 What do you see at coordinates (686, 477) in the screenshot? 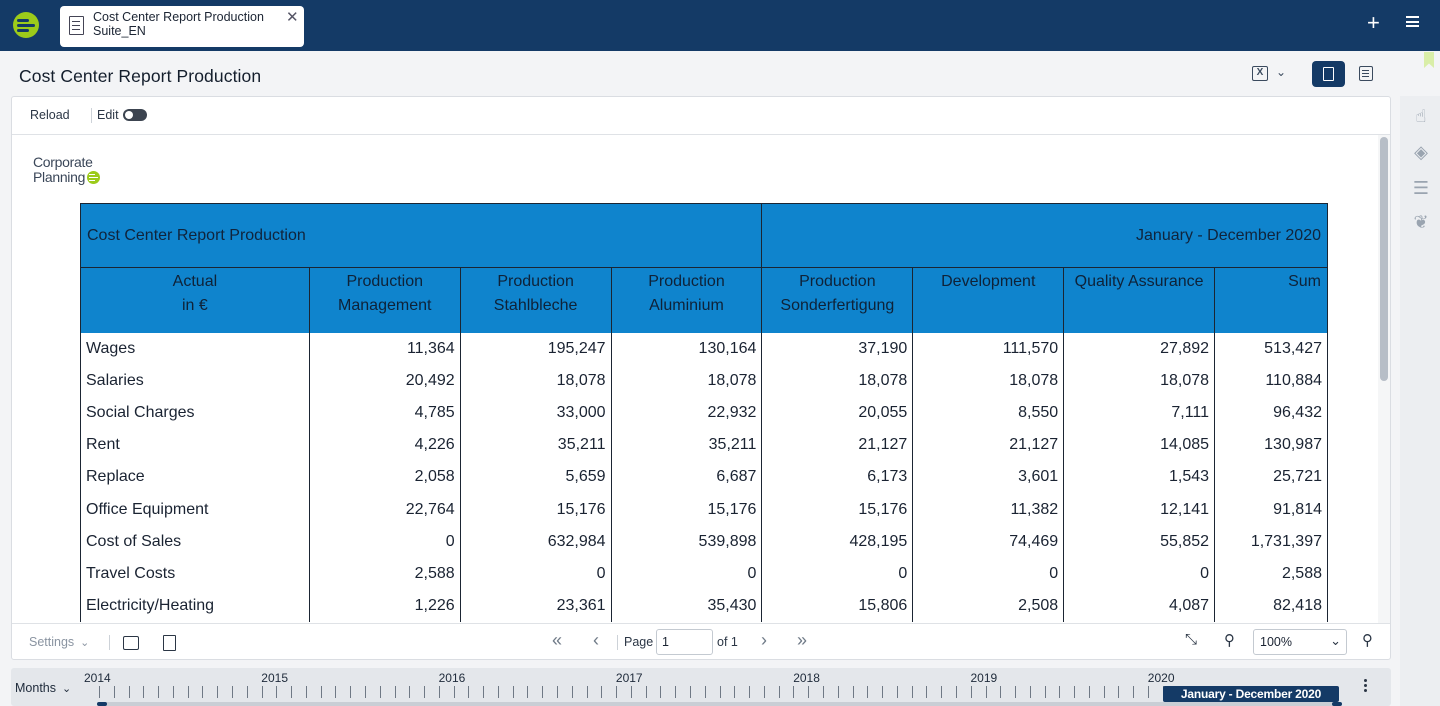
I see `table-cell: 6,687` at bounding box center [686, 477].